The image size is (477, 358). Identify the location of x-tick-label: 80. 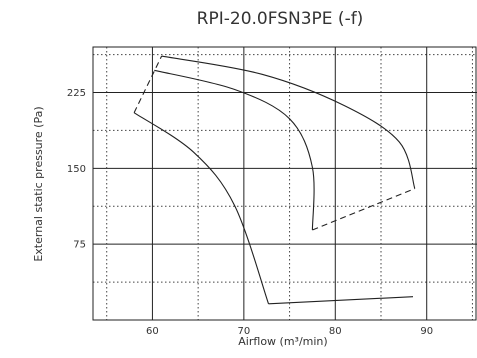
(335, 331).